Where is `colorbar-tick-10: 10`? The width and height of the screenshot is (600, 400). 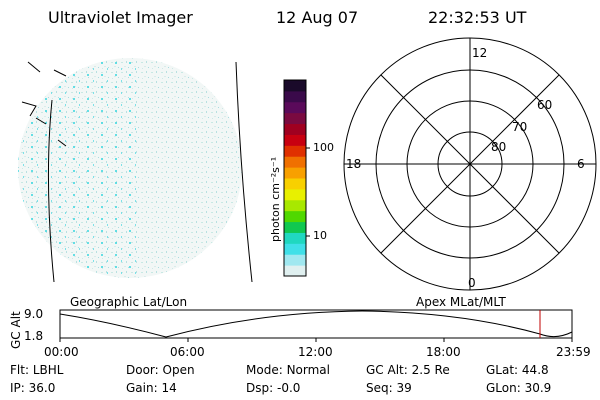 colorbar-tick-10: 10 is located at coordinates (320, 235).